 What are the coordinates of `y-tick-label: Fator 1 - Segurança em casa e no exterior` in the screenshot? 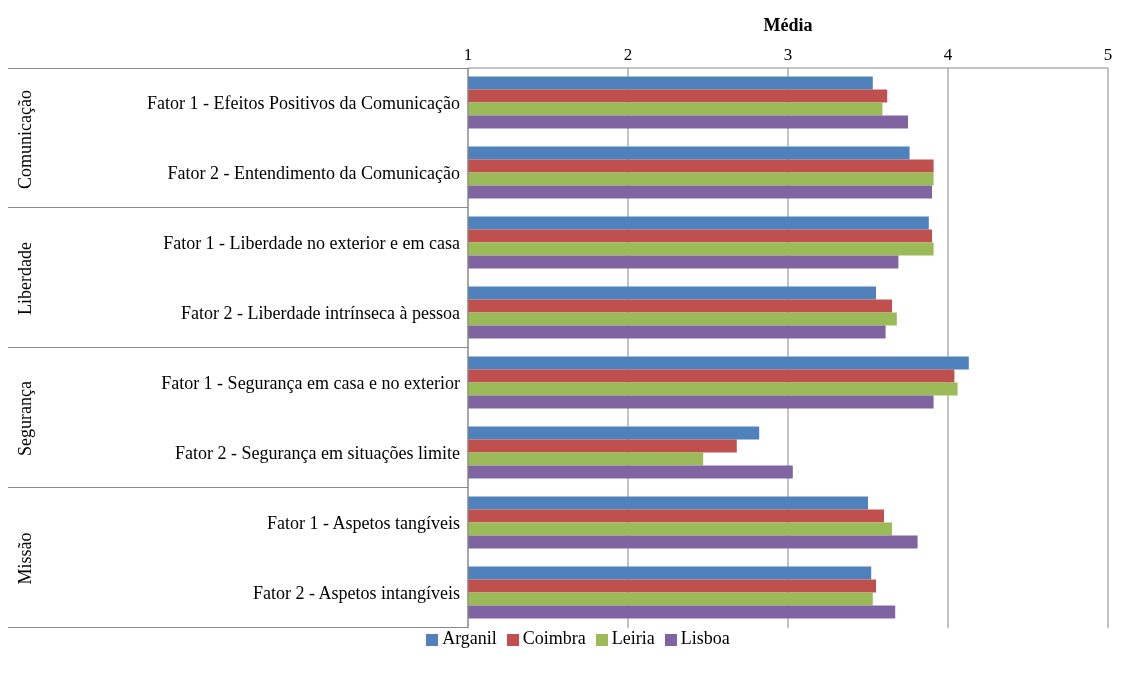 It's located at (310, 383).